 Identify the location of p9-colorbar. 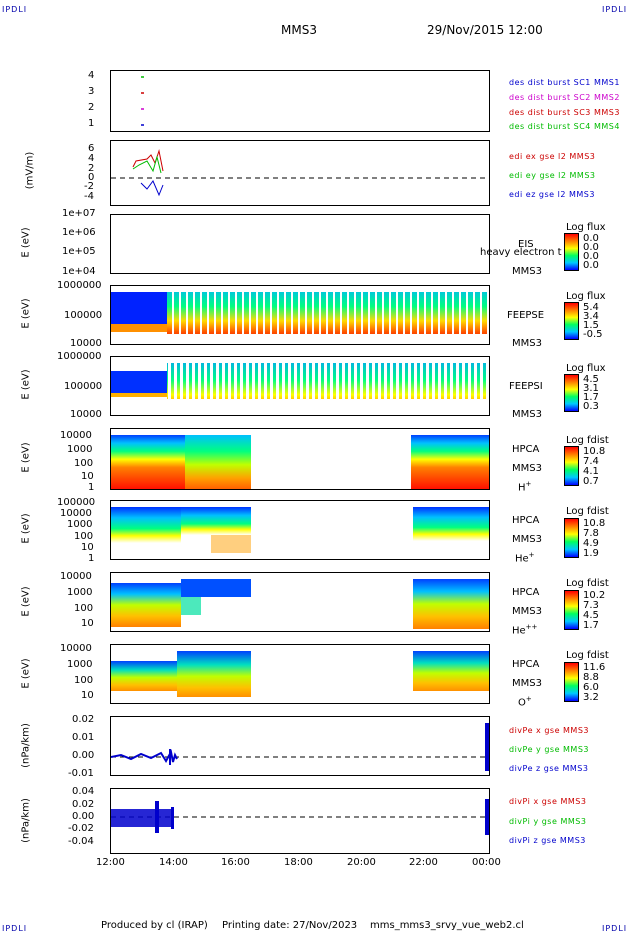
(571, 682).